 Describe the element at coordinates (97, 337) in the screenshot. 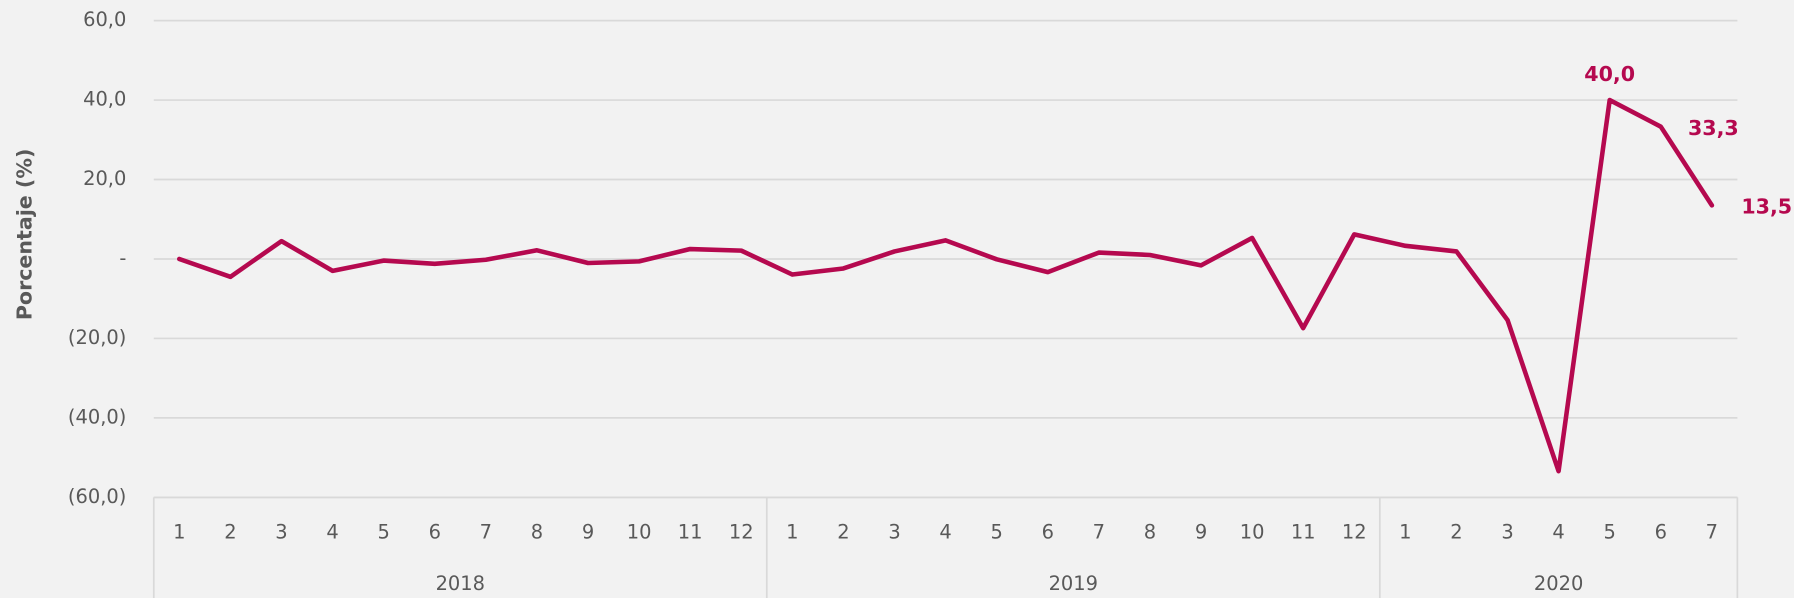

I see `y-tick-label: (20,0)` at that location.